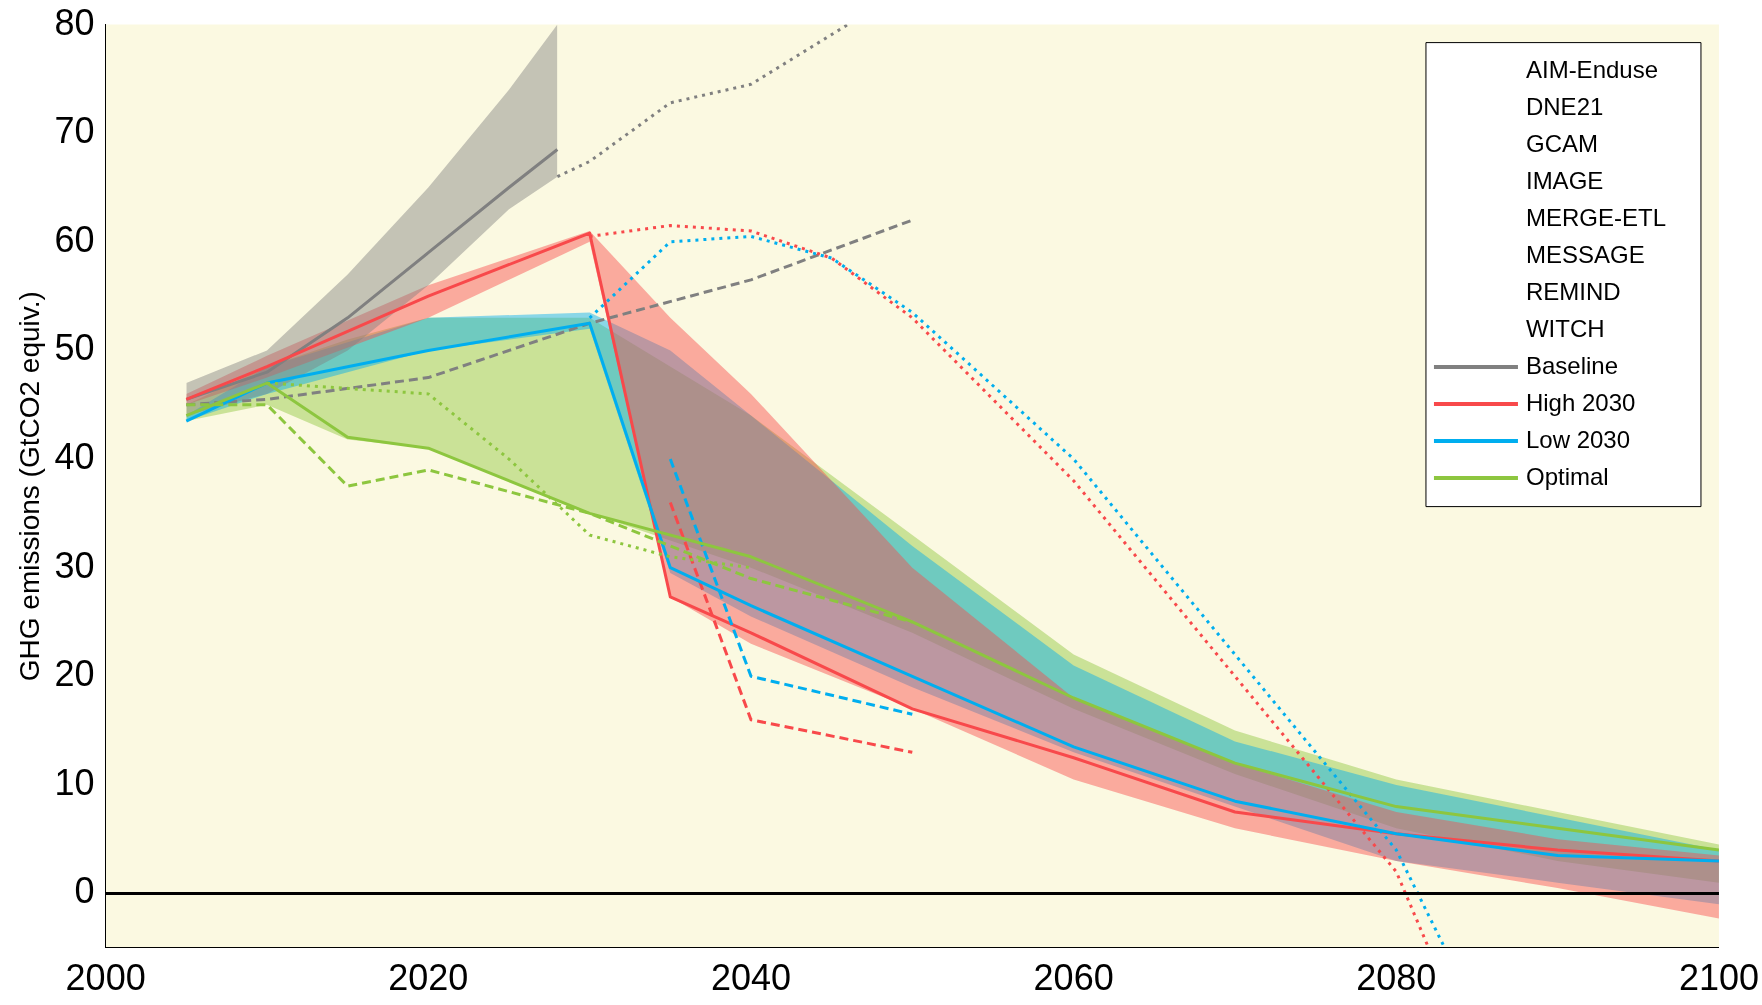 Image resolution: width=1762 pixels, height=1005 pixels. Describe the element at coordinates (1592, 69) in the screenshot. I see `annotation: AIM-Enduse` at that location.